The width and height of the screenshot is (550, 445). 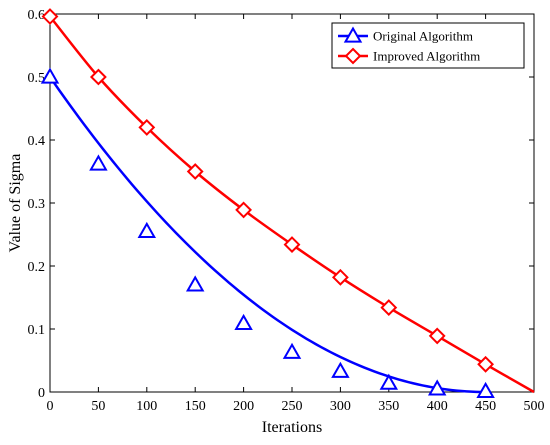 What do you see at coordinates (423, 36) in the screenshot?
I see `legend-label: Original Algorithm` at bounding box center [423, 36].